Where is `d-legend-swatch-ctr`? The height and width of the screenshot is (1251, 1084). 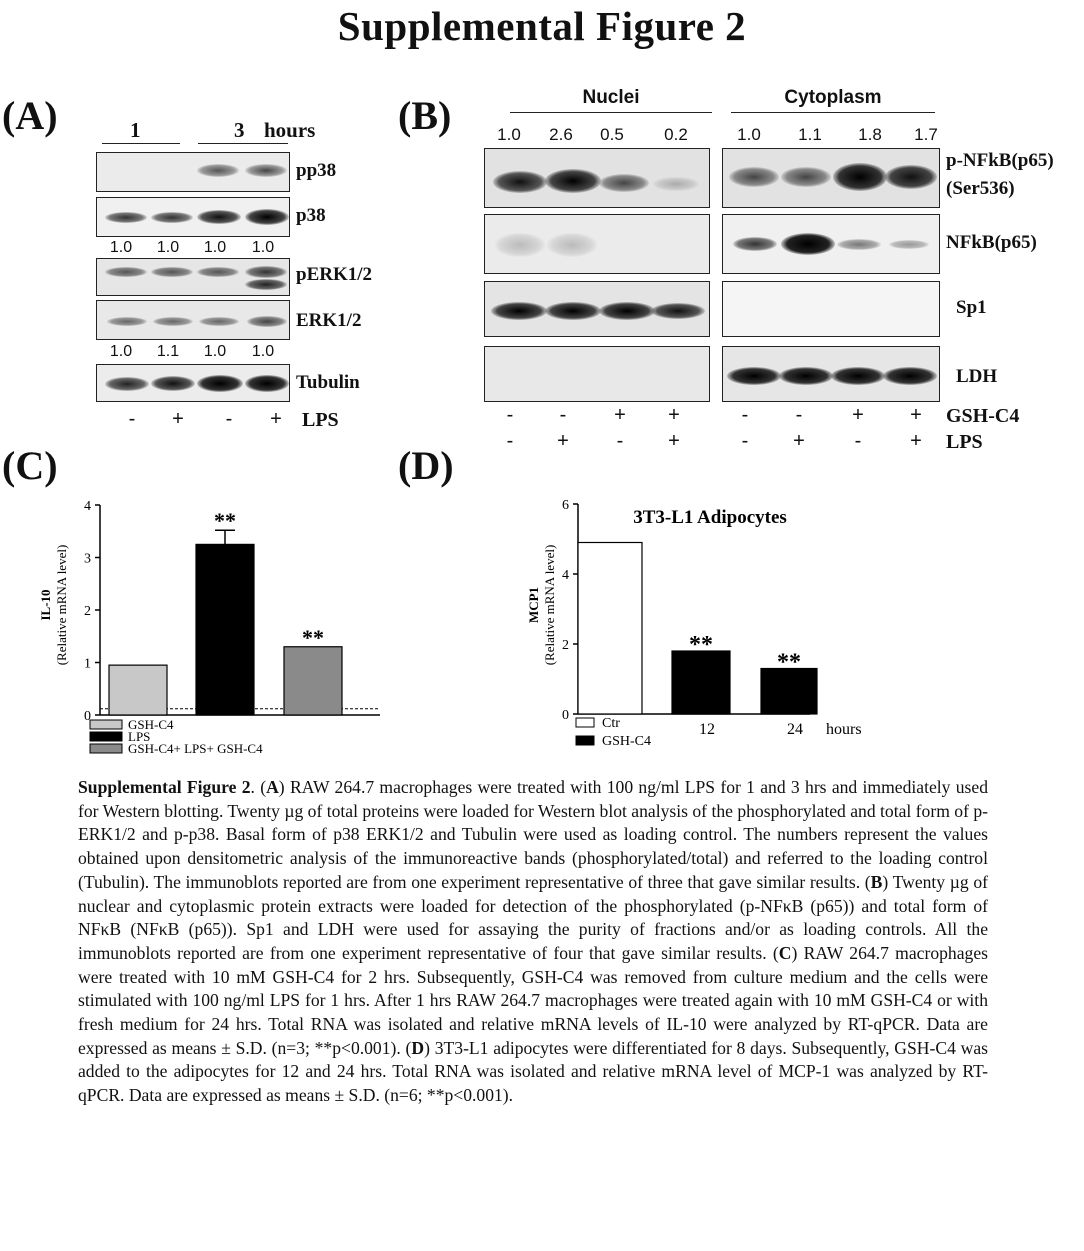
d-legend-swatch-ctr is located at coordinates (585, 722).